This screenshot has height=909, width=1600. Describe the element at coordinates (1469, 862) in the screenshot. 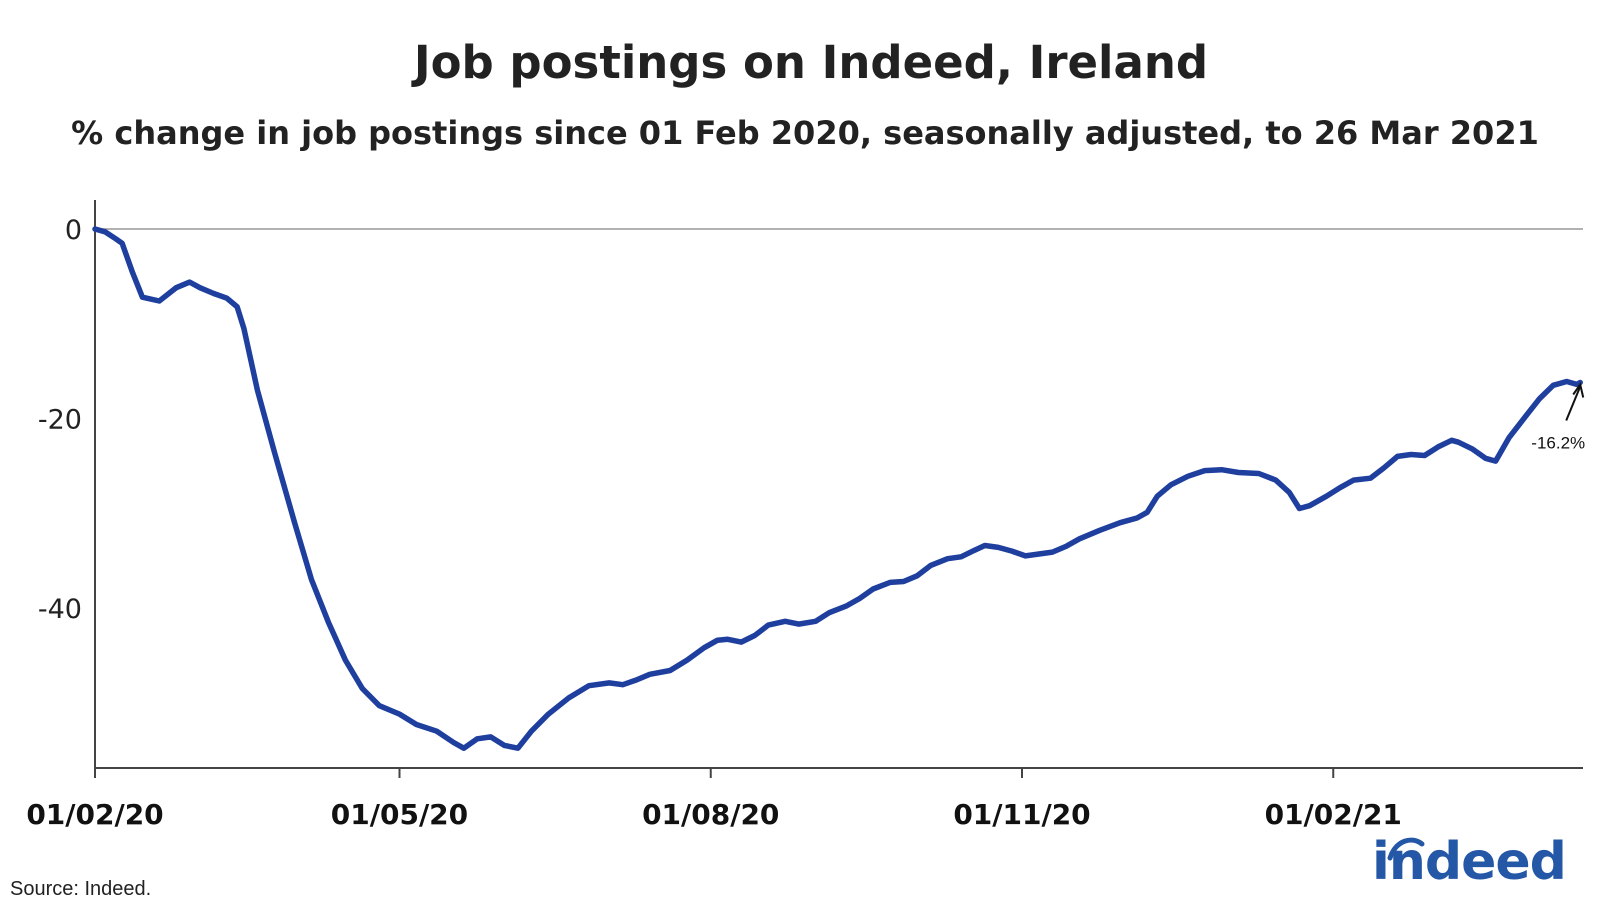

I see `indeed-logo: indeed` at that location.